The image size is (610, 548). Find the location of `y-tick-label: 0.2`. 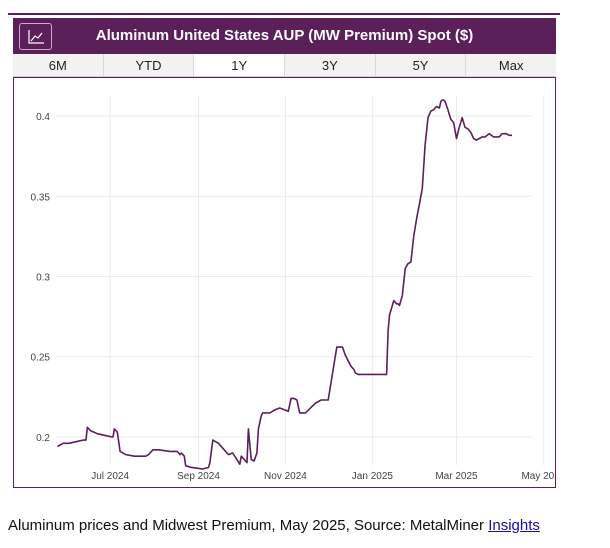

y-tick-label: 0.2 is located at coordinates (43, 438).